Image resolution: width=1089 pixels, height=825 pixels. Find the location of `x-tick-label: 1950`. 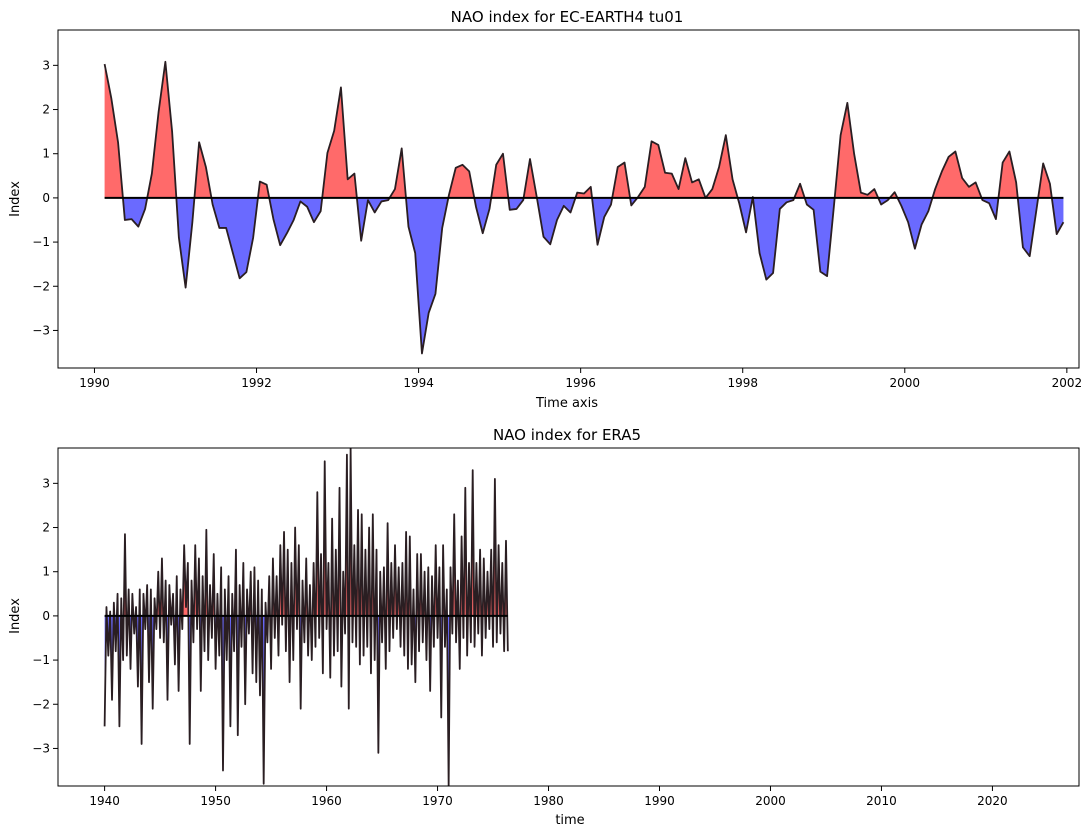

x-tick-label: 1950 is located at coordinates (215, 801).